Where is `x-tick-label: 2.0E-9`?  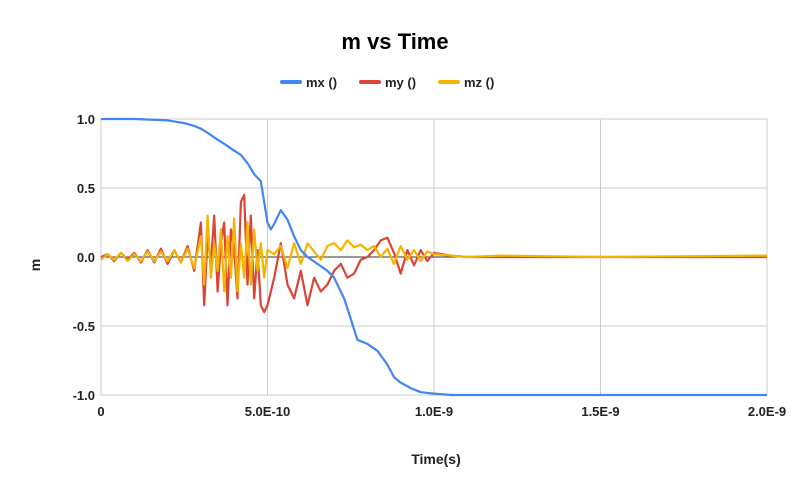 x-tick-label: 2.0E-9 is located at coordinates (767, 411).